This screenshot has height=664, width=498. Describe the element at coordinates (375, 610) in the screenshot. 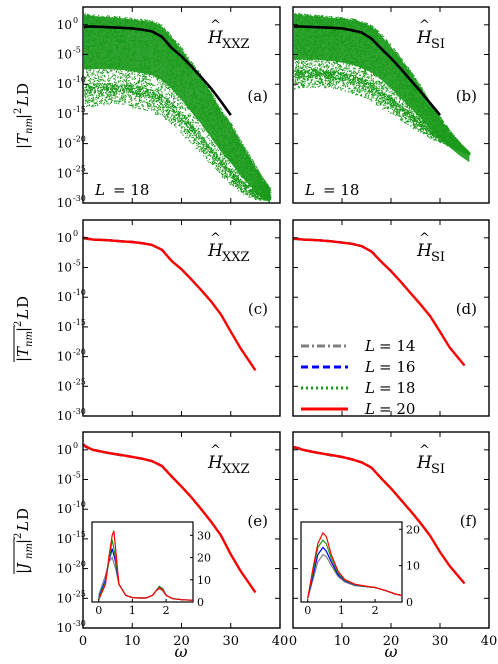

I see `inset-x-tick-label: 2` at that location.